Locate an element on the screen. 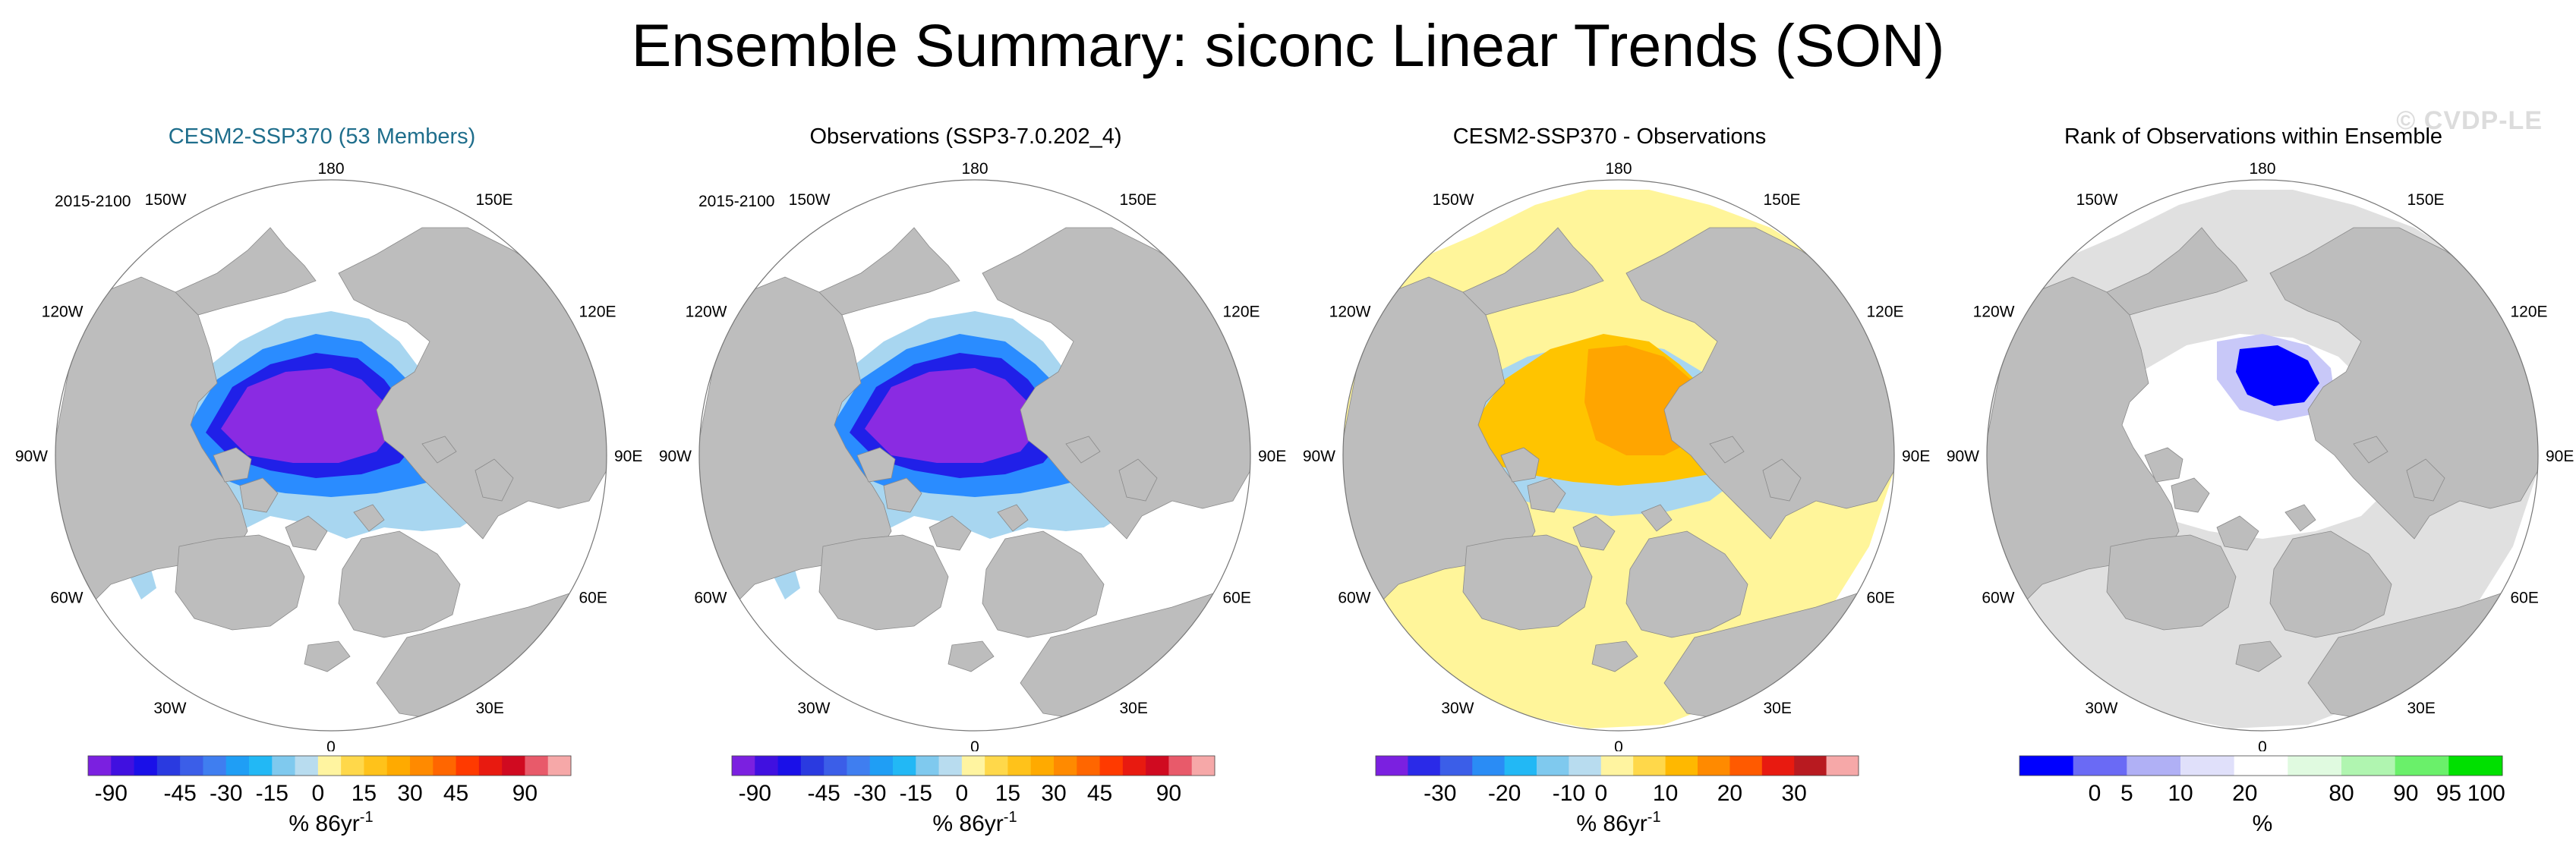  colorbar-tick-label: -20 is located at coordinates (1504, 793).